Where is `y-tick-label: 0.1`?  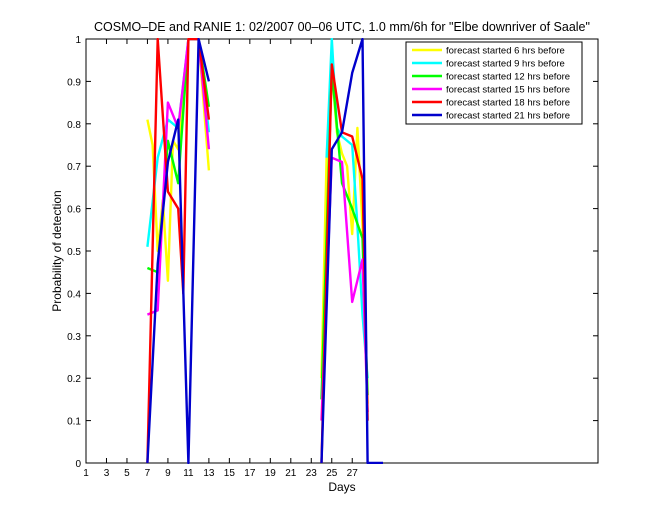 y-tick-label: 0.1 is located at coordinates (74, 422).